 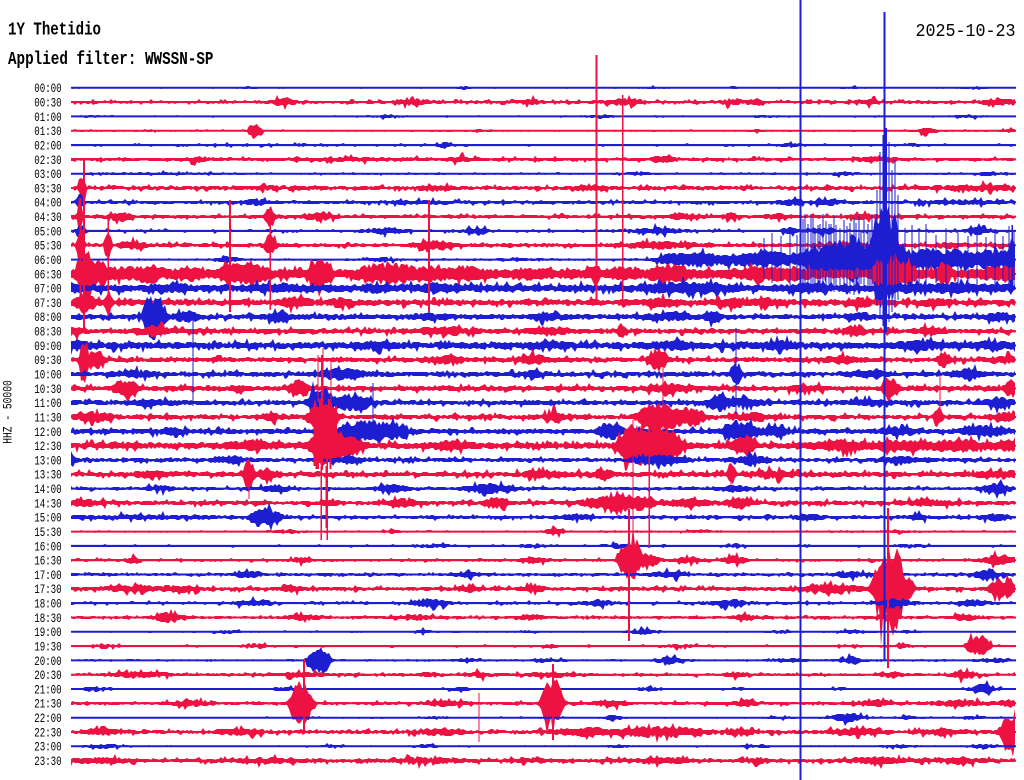 What do you see at coordinates (47, 632) in the screenshot?
I see `svg-text: 19:00` at bounding box center [47, 632].